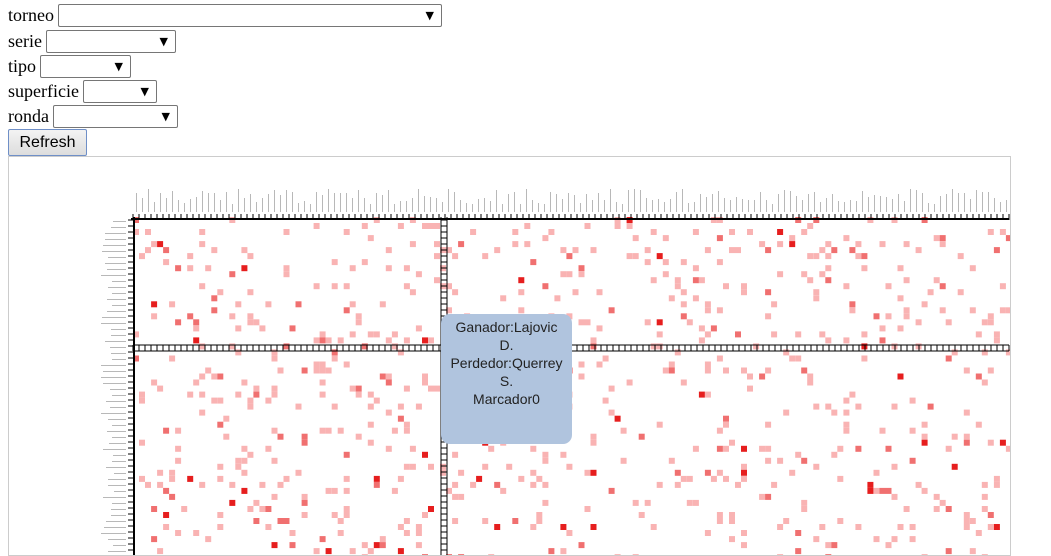 Image resolution: width=1051 pixels, height=556 pixels. I want to click on refresh-button: Refresh, so click(47, 142).